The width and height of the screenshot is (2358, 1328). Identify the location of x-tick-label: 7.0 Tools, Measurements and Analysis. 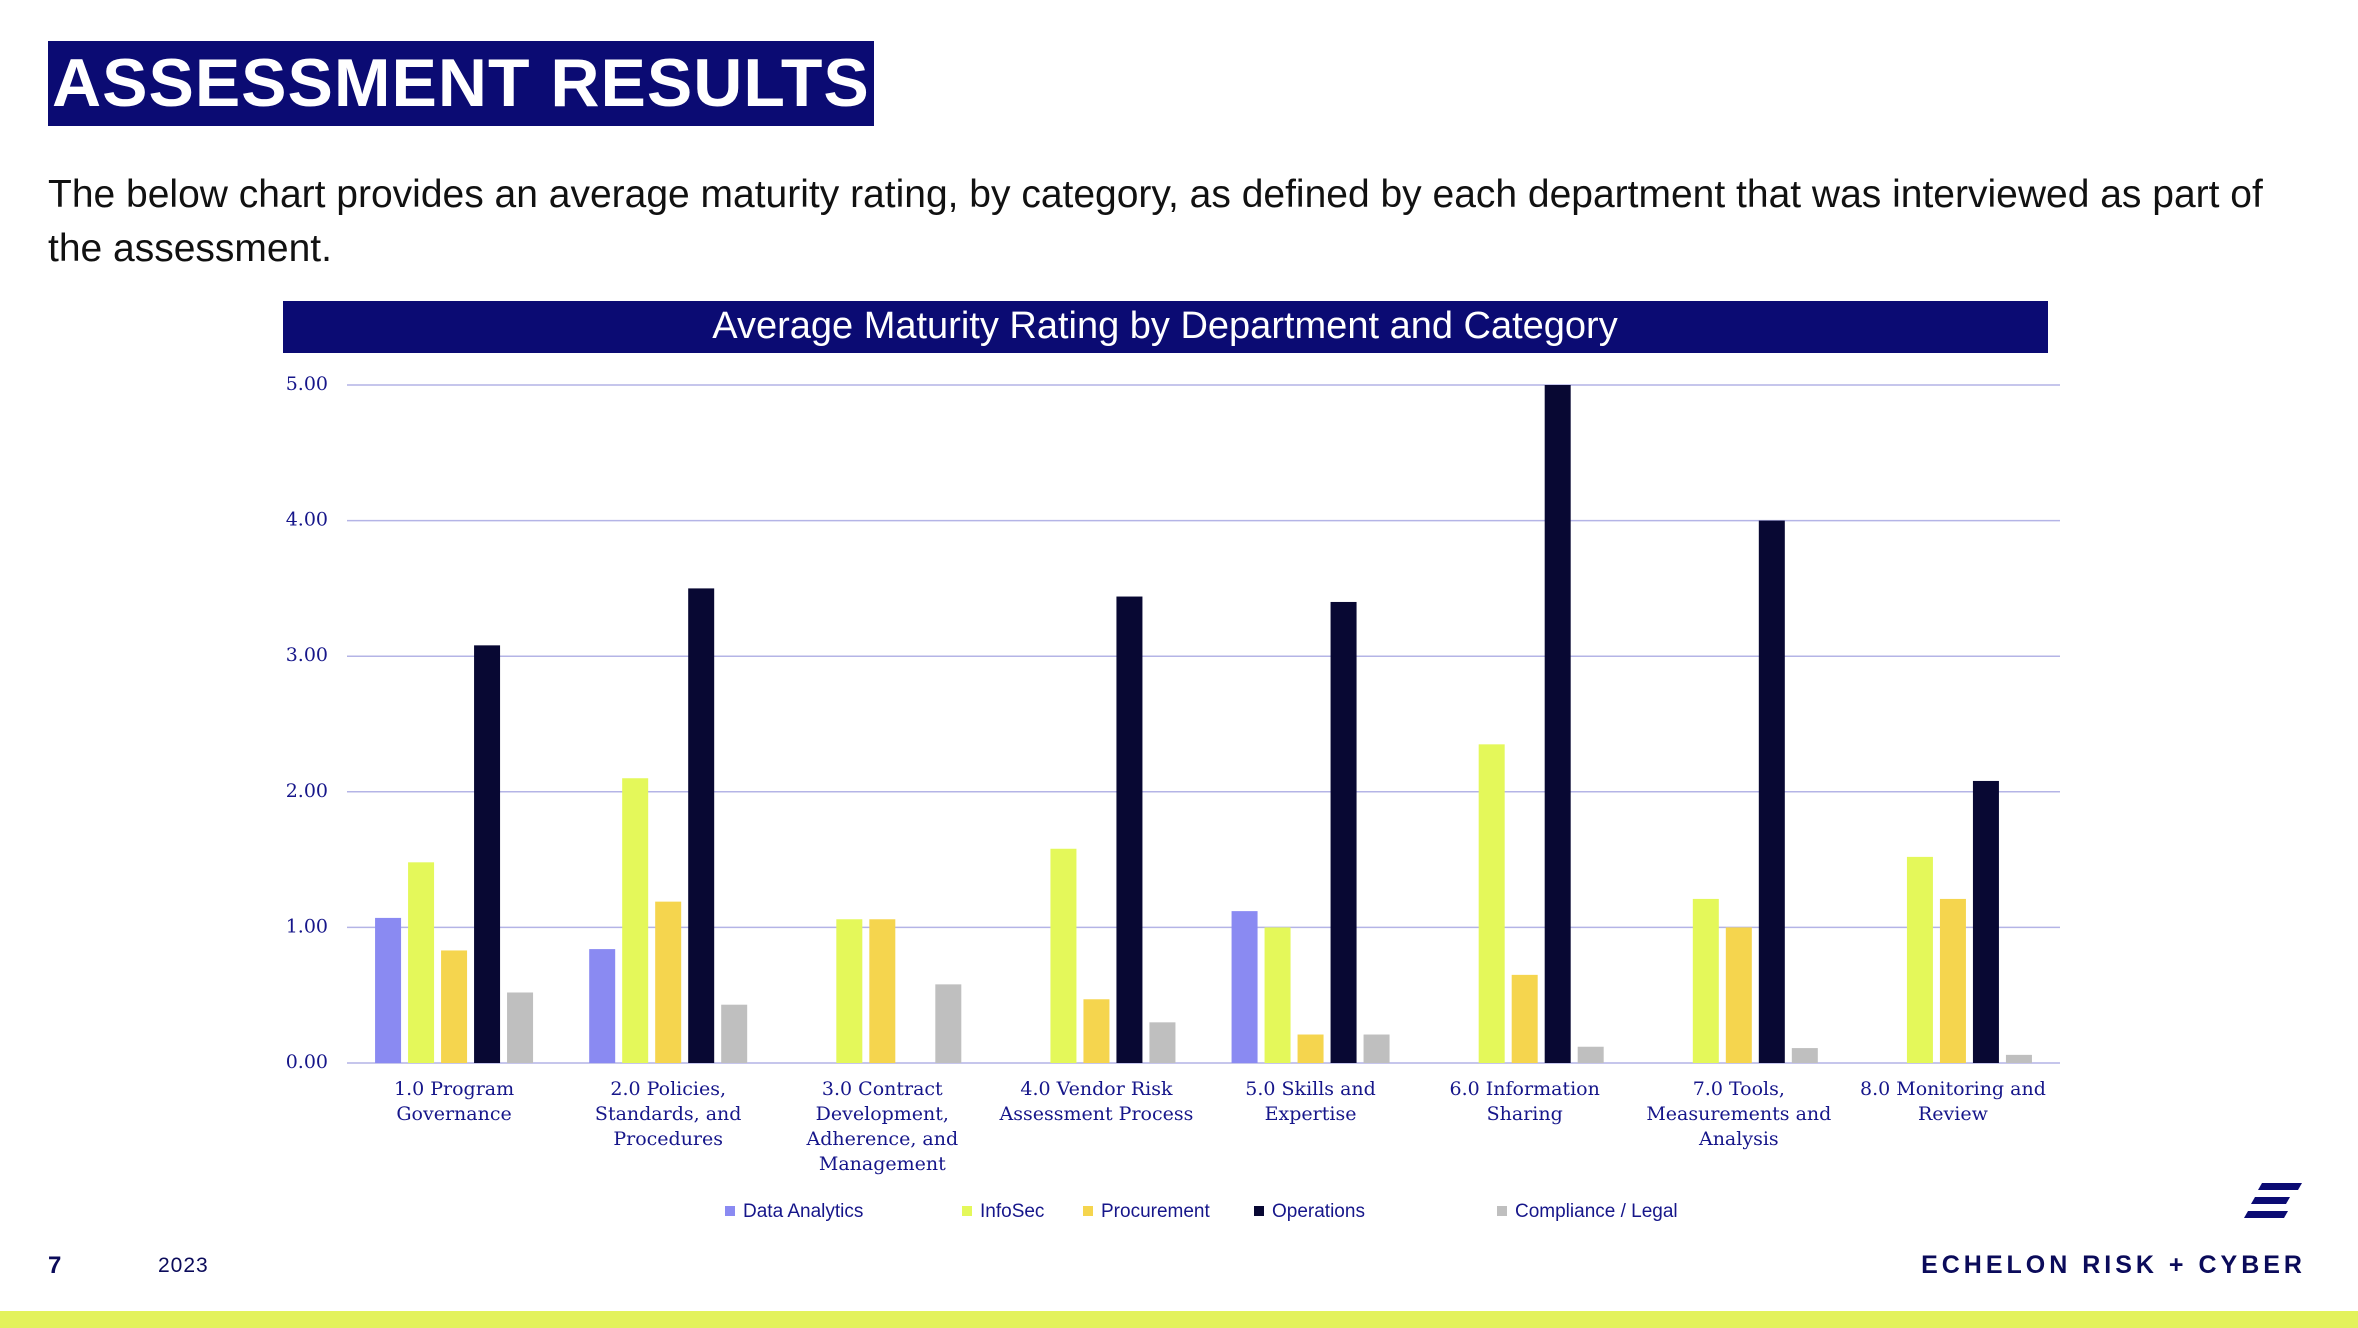
(1739, 1114).